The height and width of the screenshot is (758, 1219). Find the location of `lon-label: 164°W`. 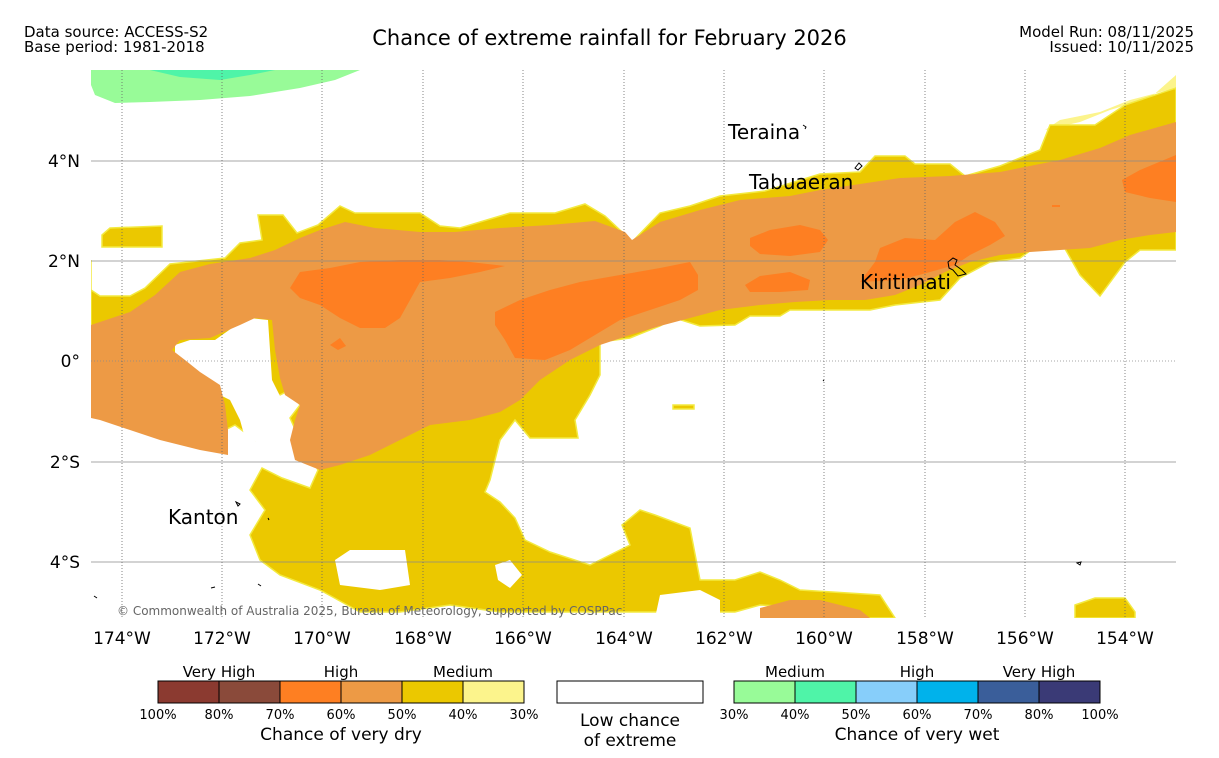

lon-label: 164°W is located at coordinates (624, 639).